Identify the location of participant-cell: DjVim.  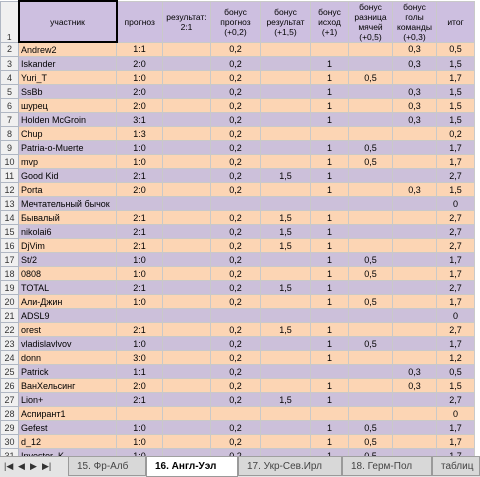
(67, 245).